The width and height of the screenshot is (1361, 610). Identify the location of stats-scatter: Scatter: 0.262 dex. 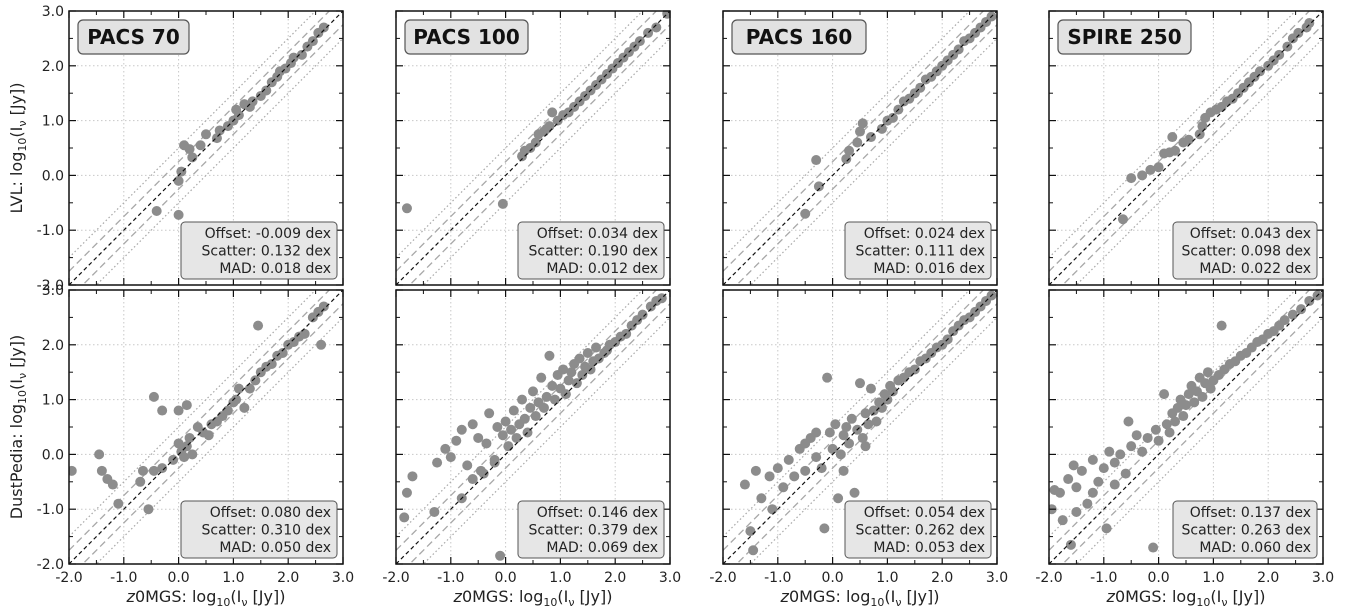
(921, 531).